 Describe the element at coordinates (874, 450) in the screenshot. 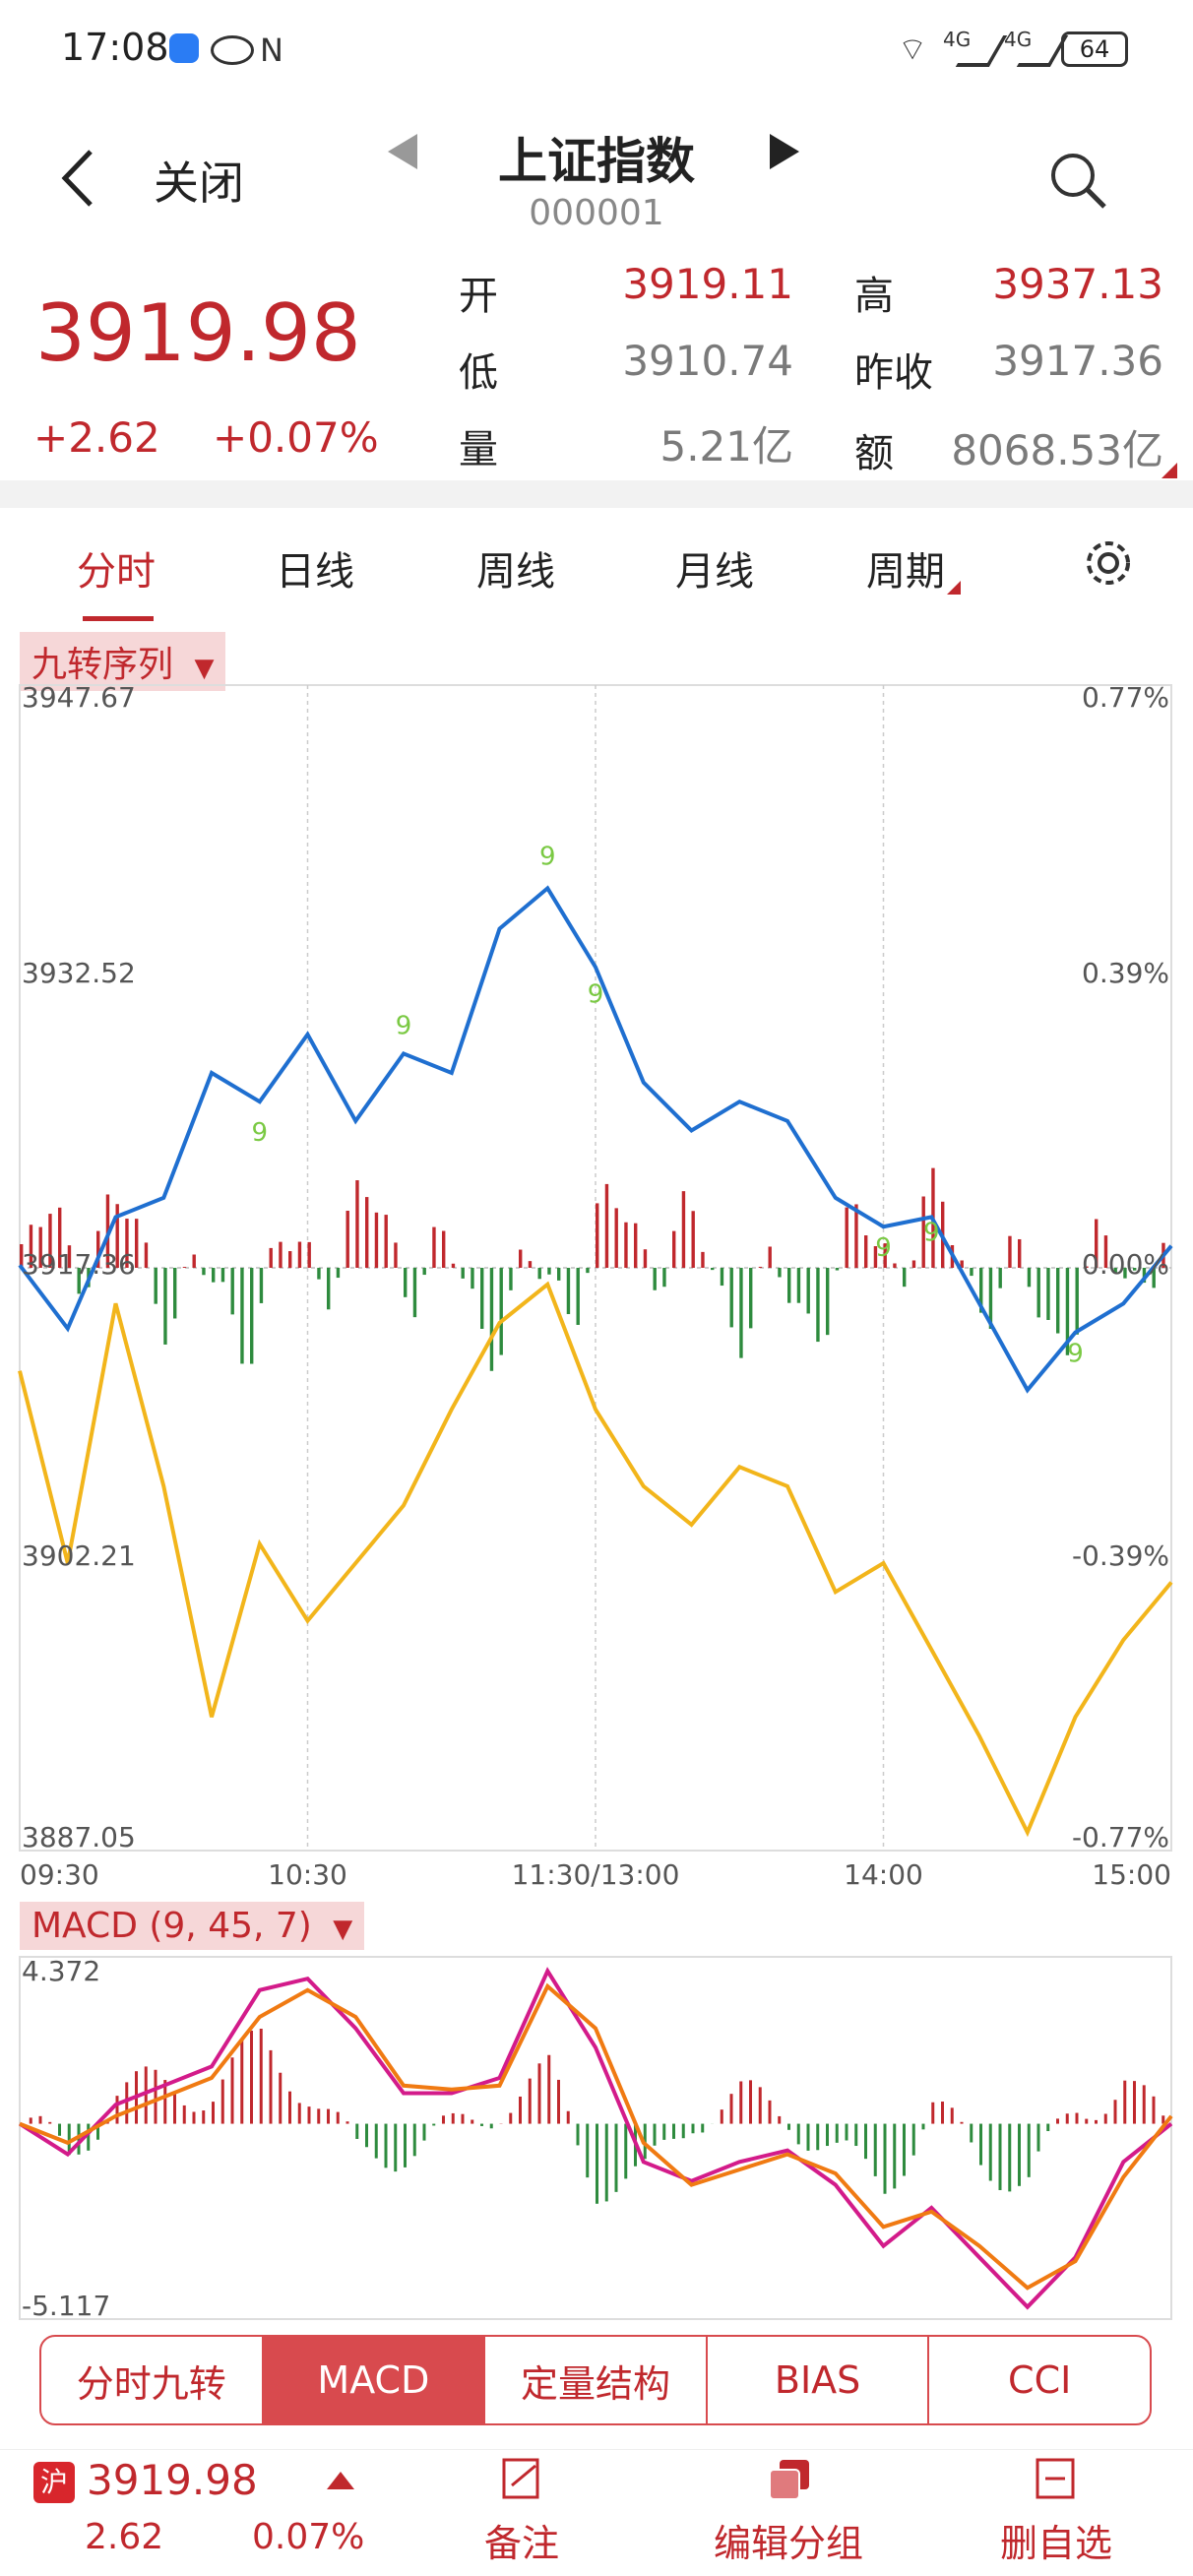

I see `amount-label: 额` at that location.